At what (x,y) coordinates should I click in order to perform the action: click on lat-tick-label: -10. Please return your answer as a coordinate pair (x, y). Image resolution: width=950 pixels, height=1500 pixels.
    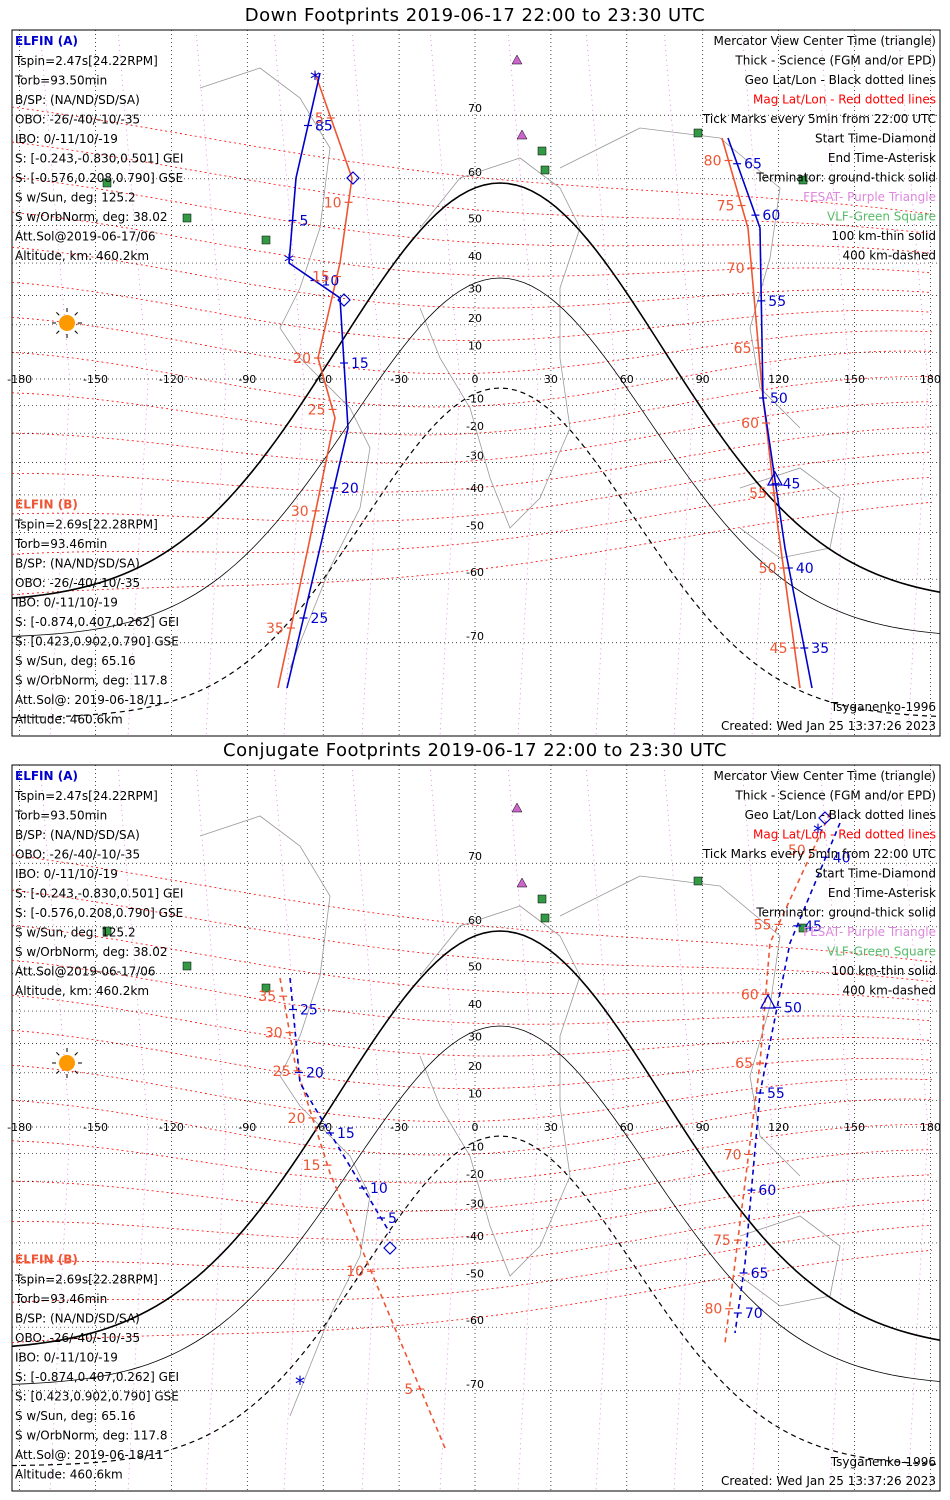
    Looking at the image, I should click on (475, 1147).